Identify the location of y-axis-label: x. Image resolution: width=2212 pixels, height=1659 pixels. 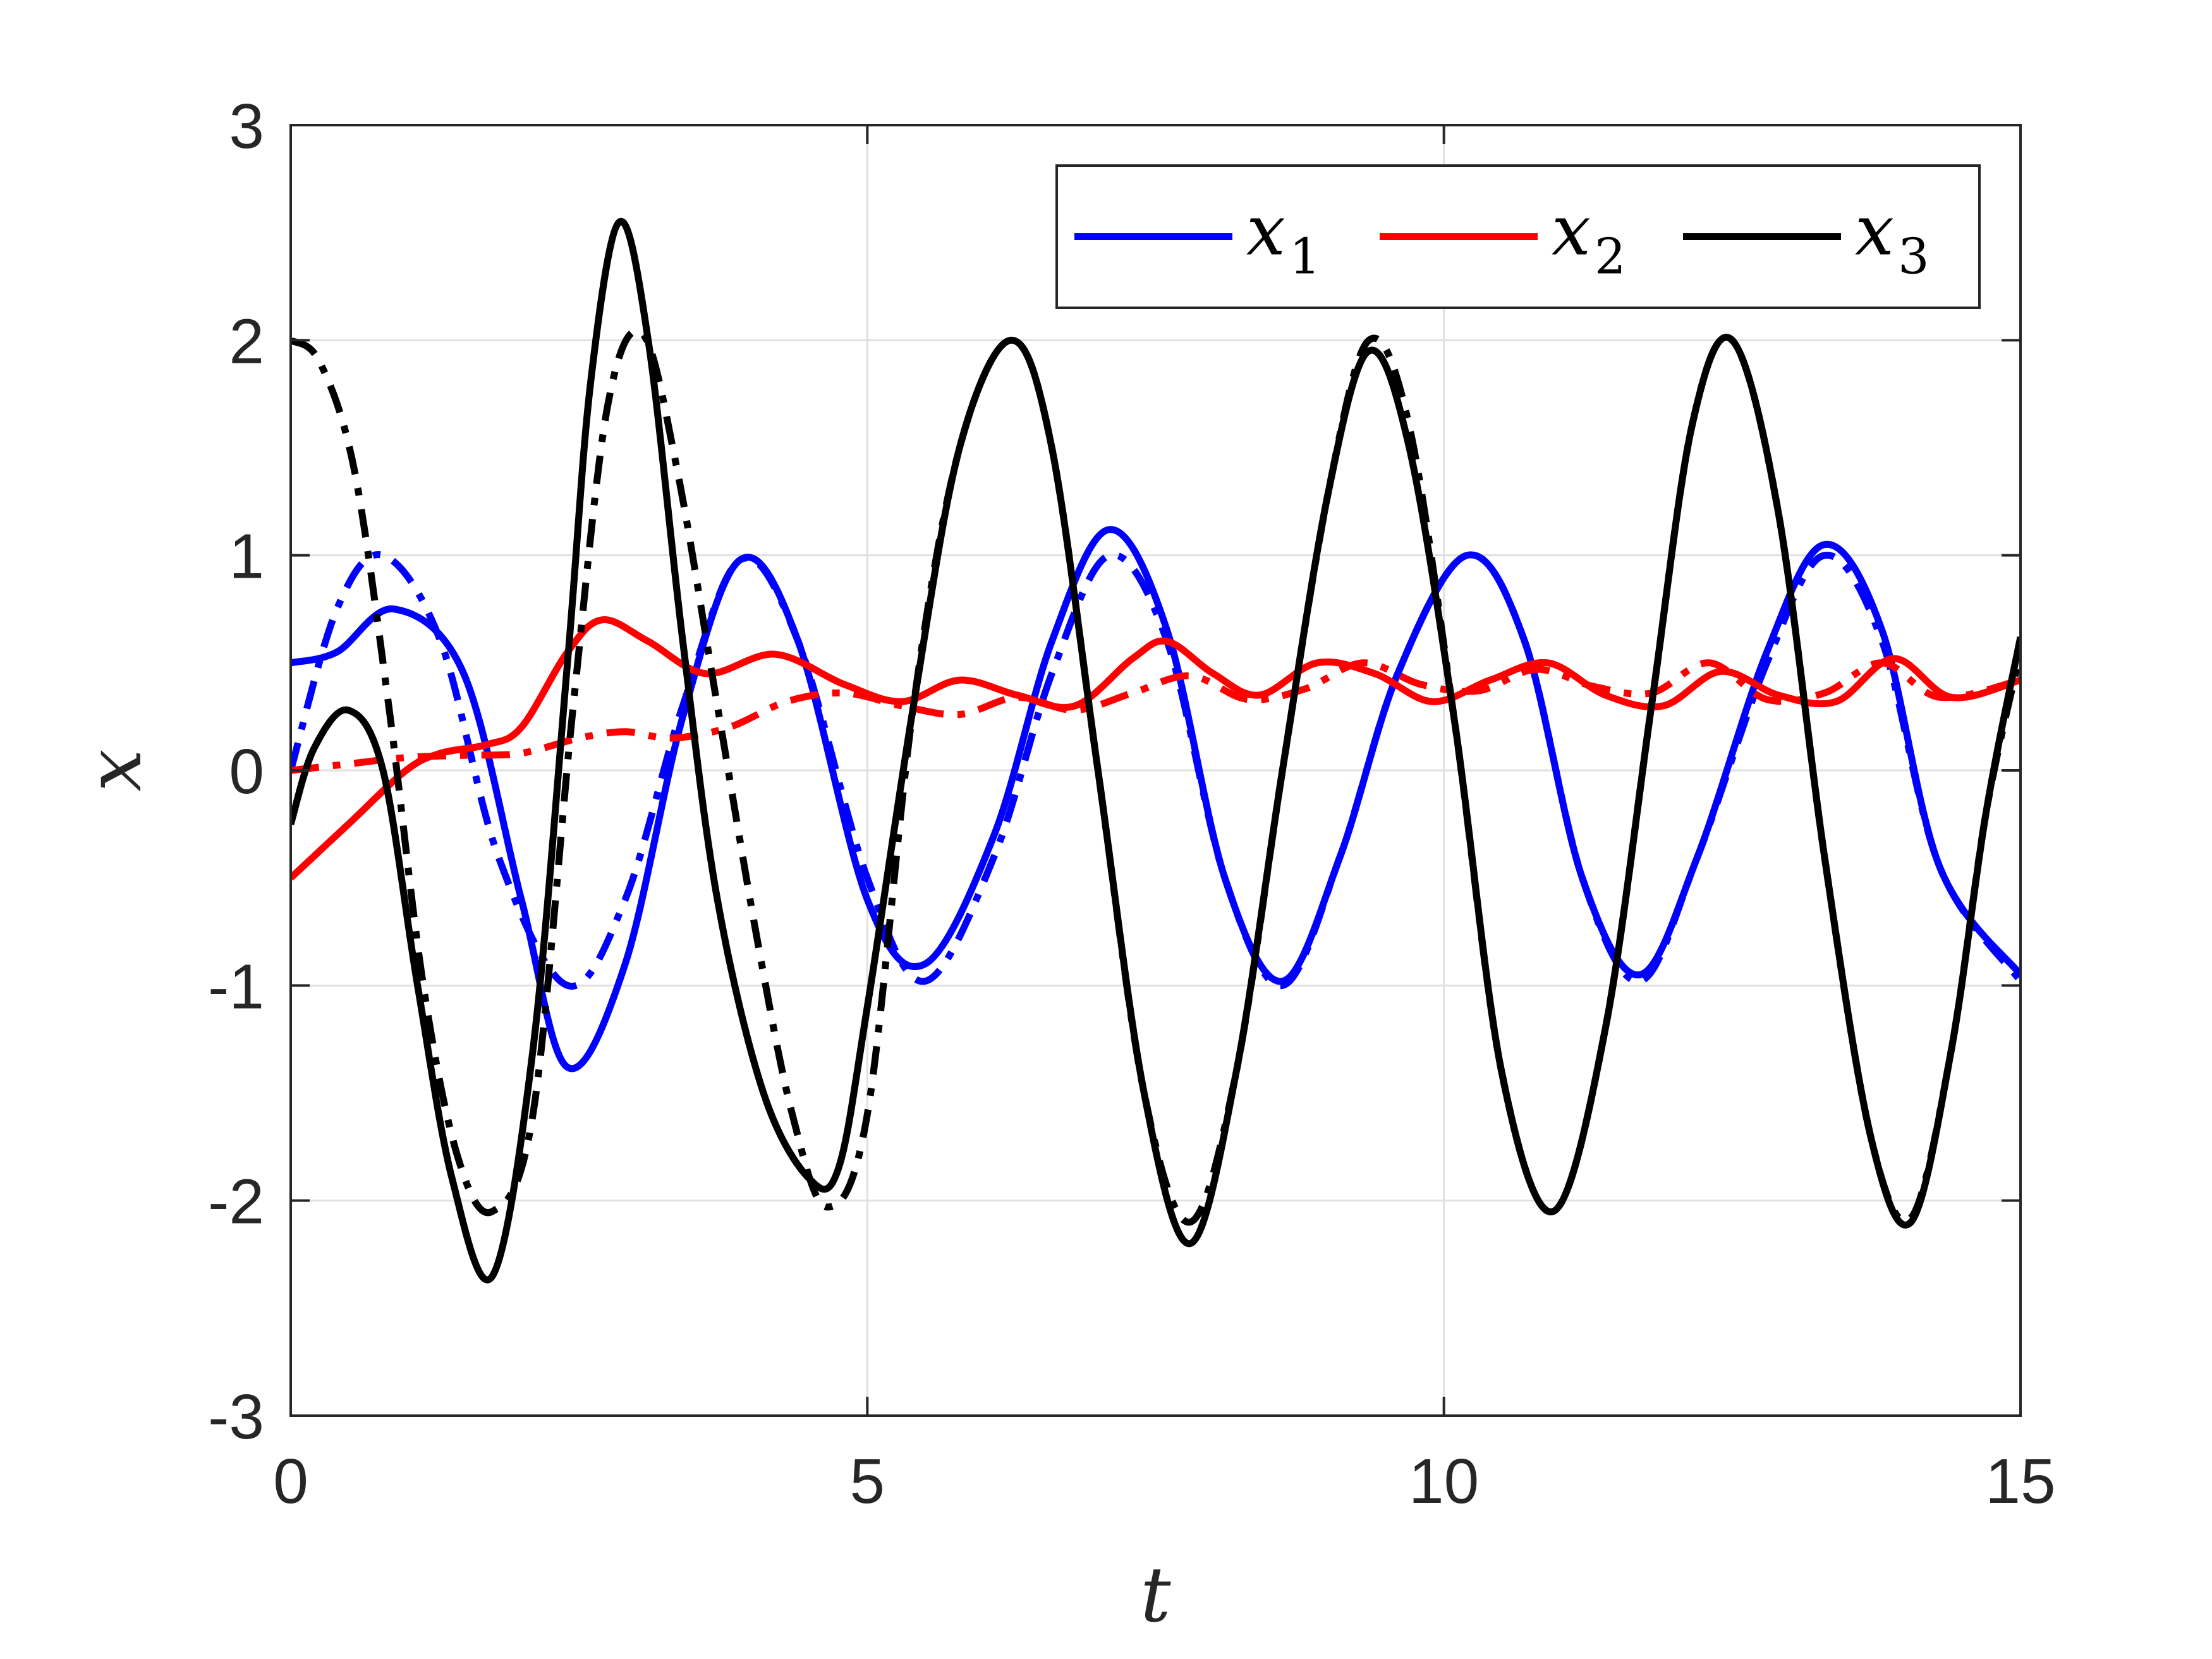
(115, 770).